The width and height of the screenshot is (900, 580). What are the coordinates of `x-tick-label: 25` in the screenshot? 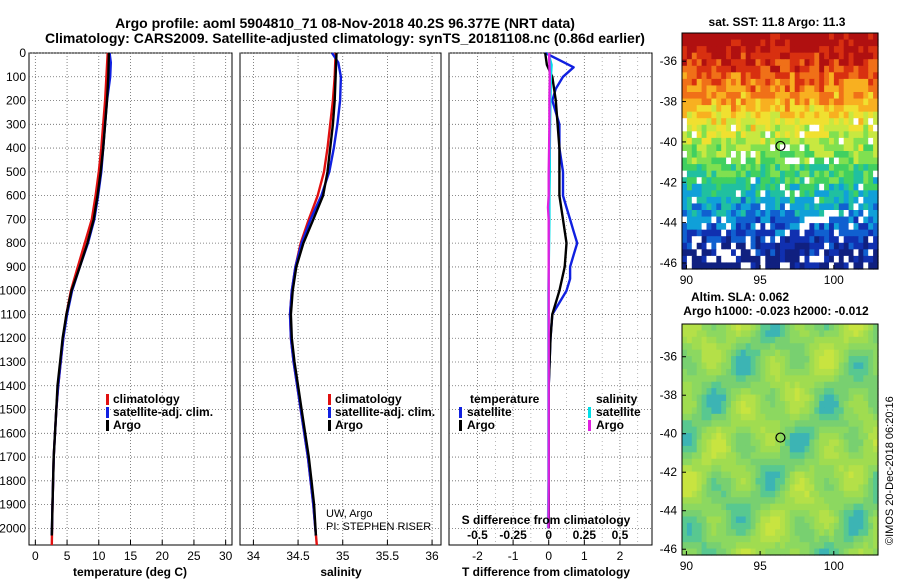 It's located at (194, 556).